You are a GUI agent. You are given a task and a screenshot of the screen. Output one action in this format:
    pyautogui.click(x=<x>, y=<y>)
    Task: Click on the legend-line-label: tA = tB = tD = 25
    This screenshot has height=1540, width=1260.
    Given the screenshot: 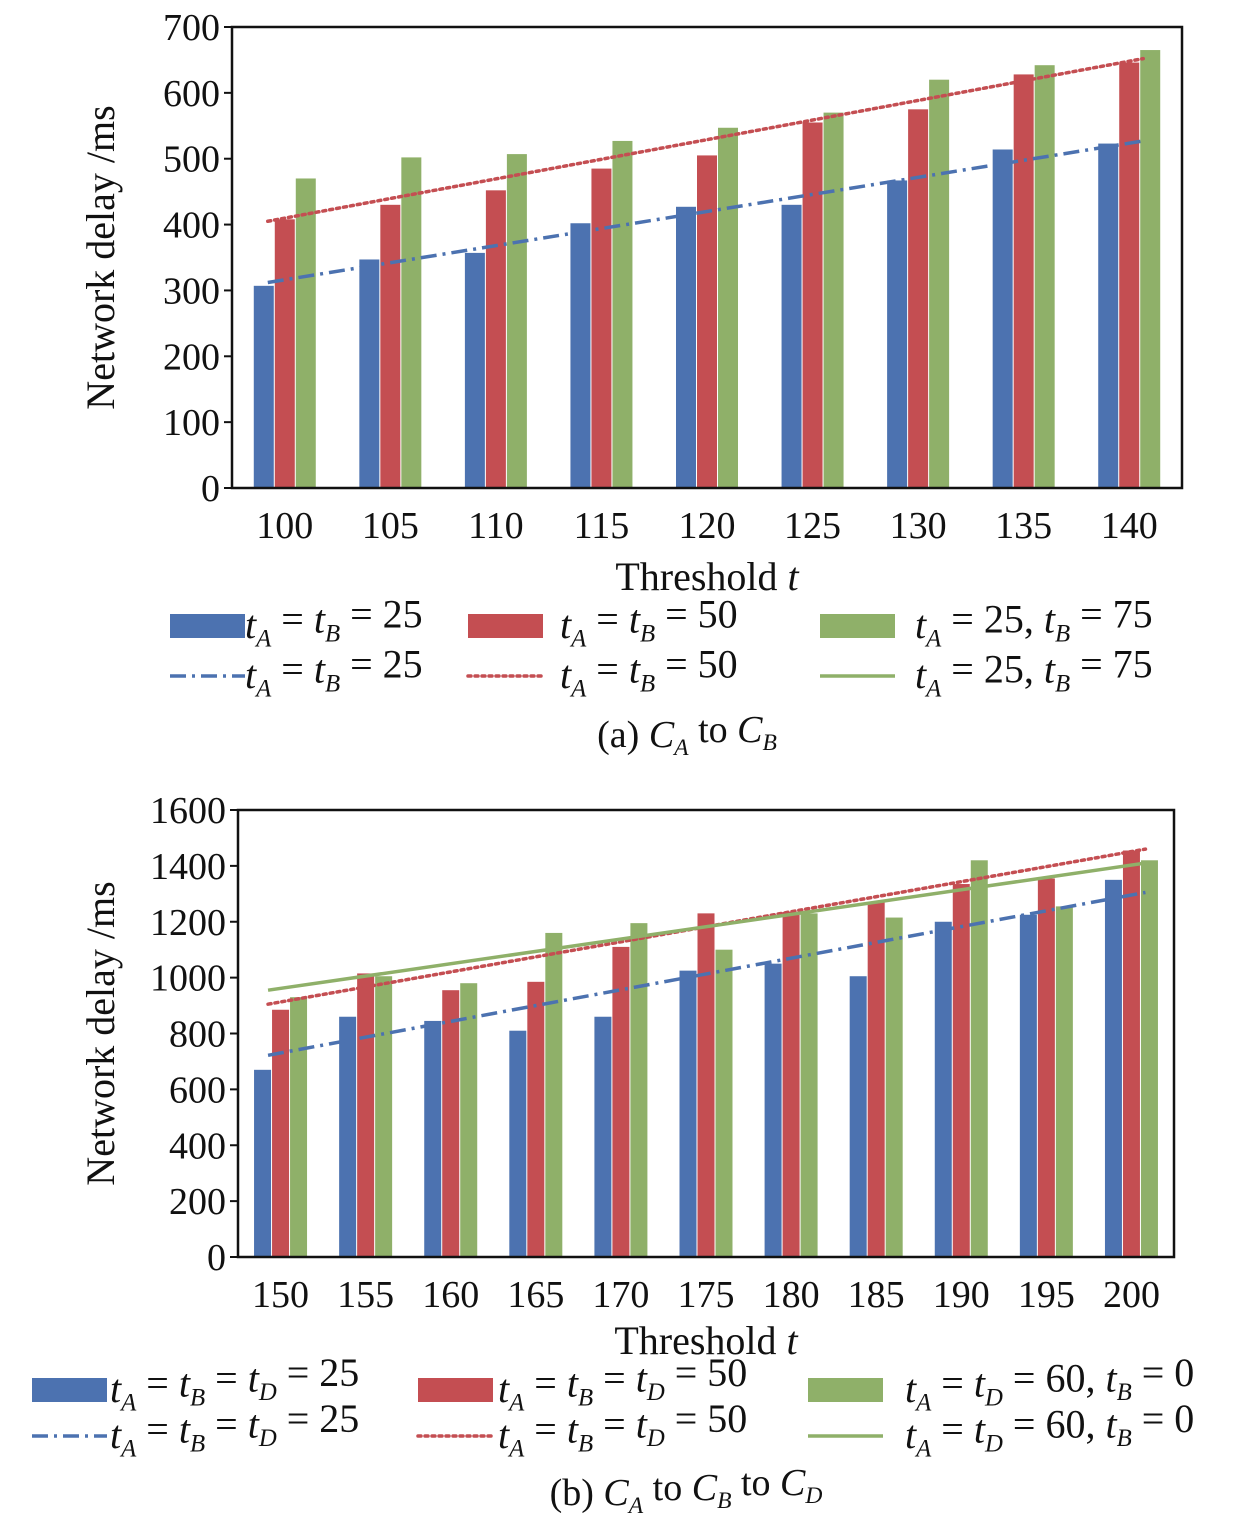 What is the action you would take?
    pyautogui.click(x=234, y=1429)
    